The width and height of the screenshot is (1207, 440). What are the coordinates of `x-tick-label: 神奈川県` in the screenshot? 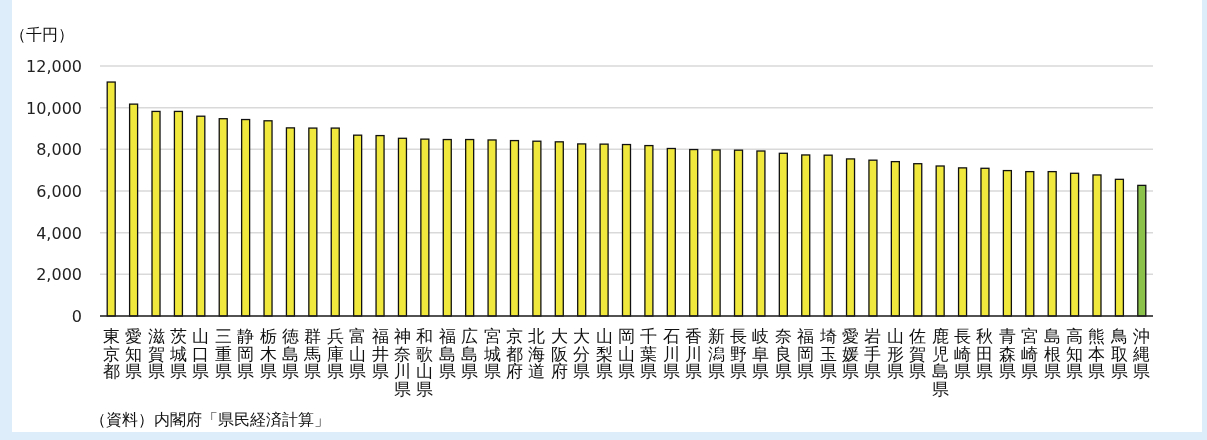 It's located at (402, 363).